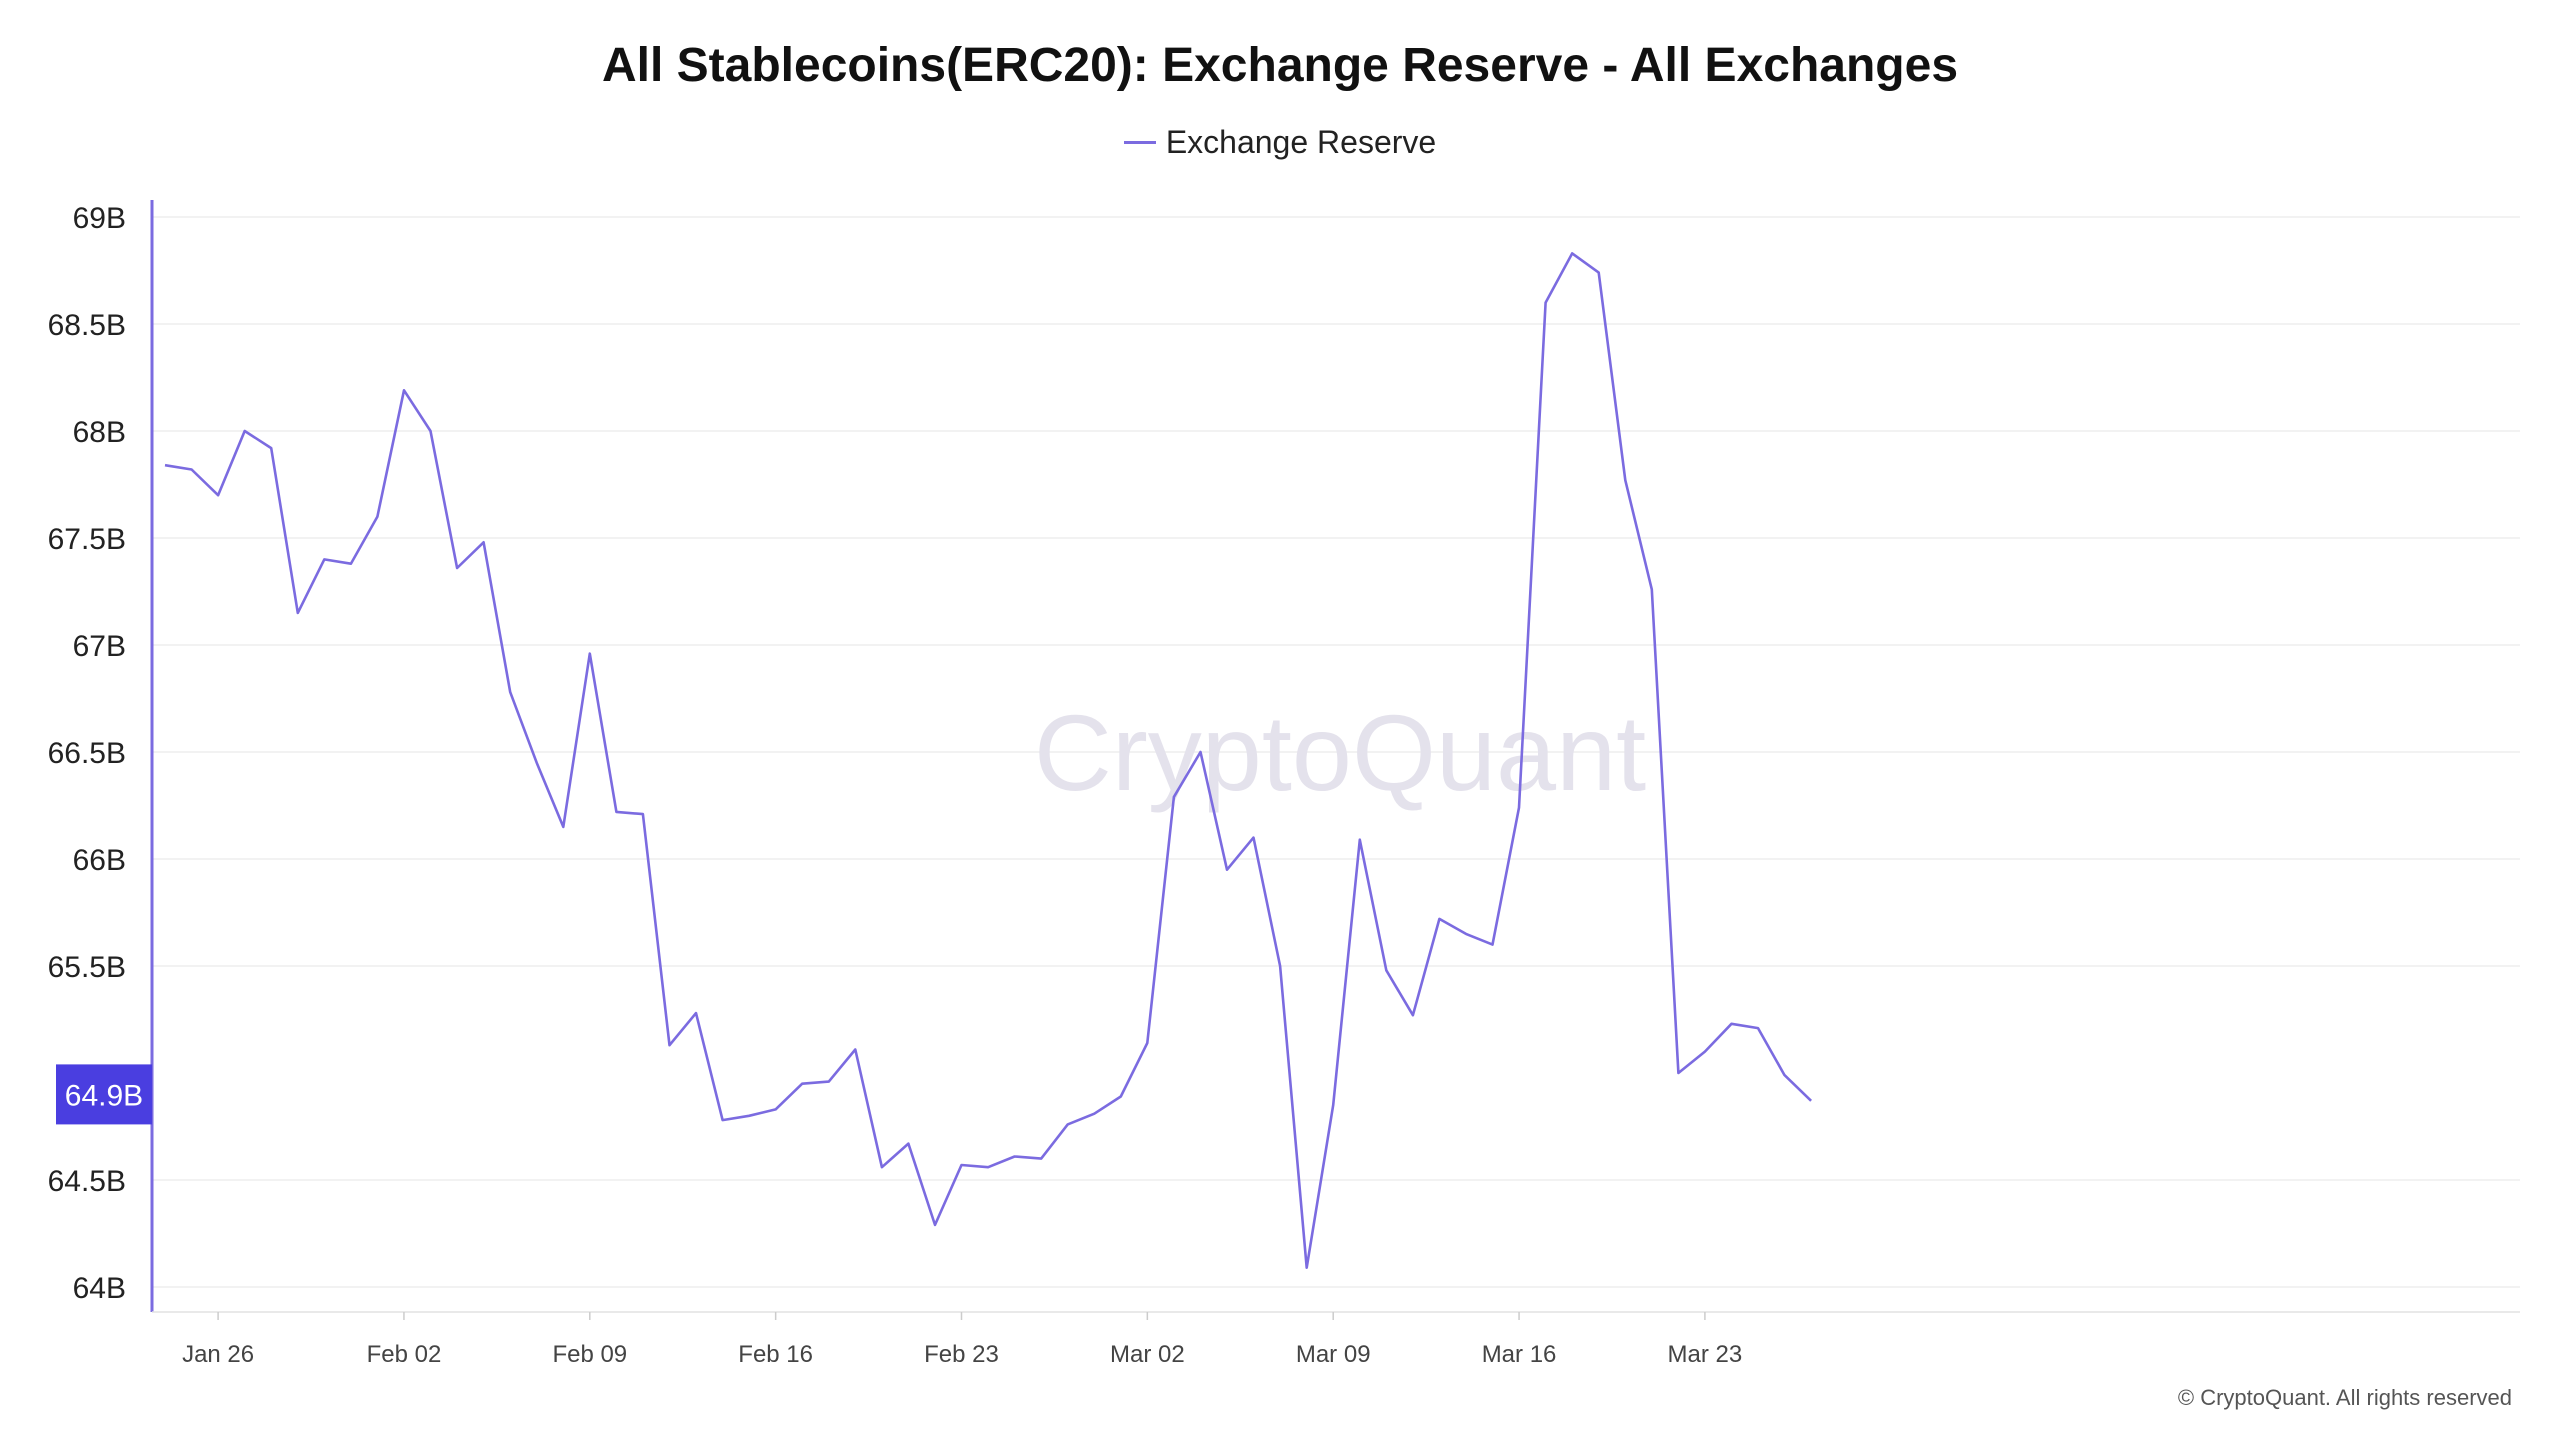  I want to click on x-tick-label: Mar 02, so click(1147, 1354).